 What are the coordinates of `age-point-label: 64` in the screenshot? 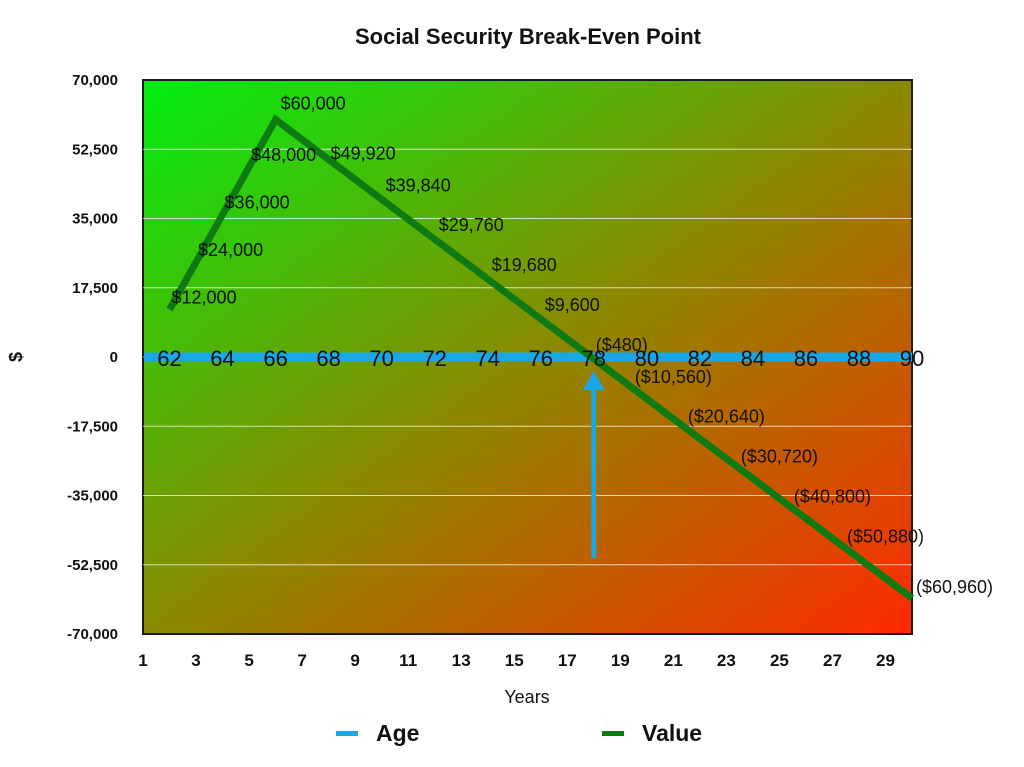 It's located at (222, 358).